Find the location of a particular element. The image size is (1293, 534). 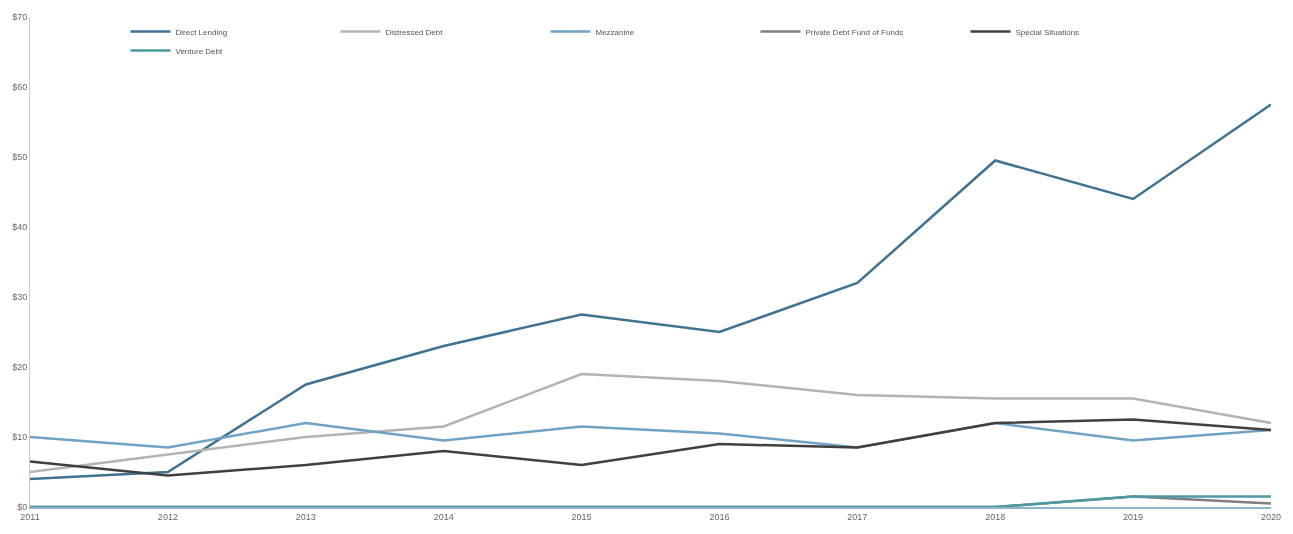

x-tick-label: 2013 is located at coordinates (305, 516).